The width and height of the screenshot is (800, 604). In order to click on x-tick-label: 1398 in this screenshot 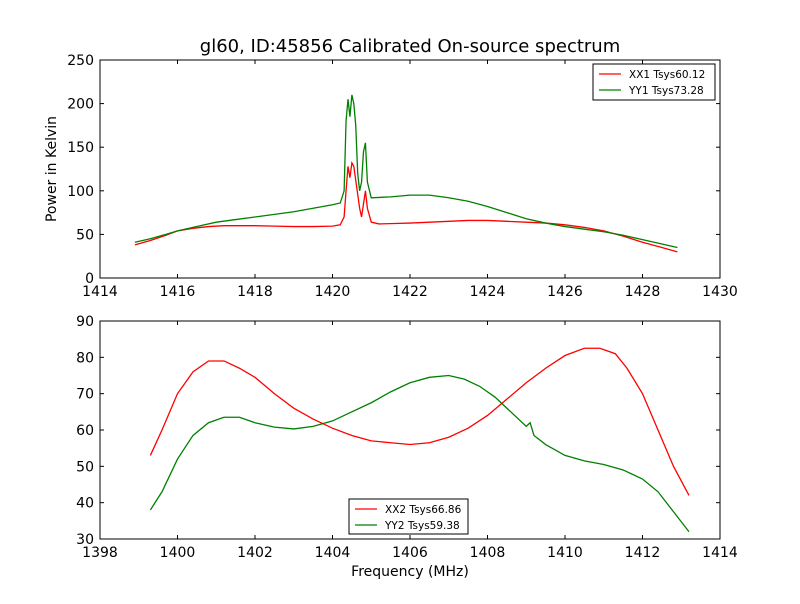, I will do `click(100, 553)`.